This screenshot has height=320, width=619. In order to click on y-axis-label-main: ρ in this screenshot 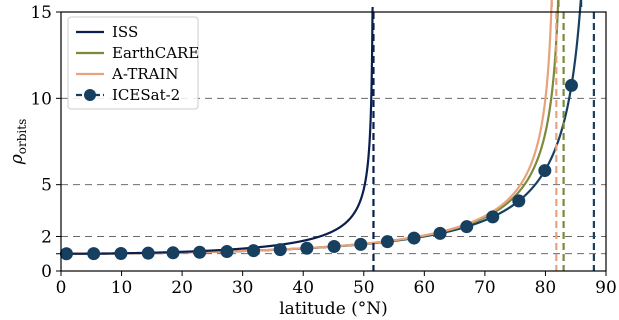, I will do `click(17, 159)`.